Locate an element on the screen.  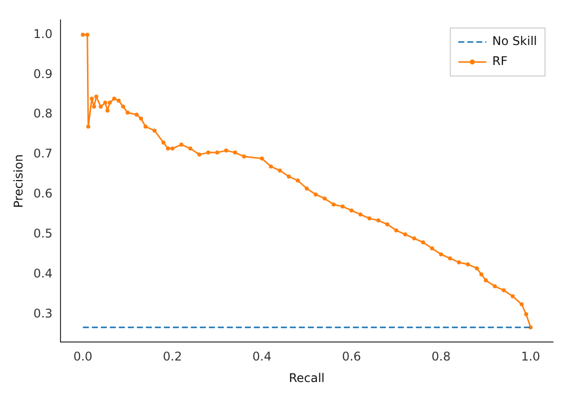
y-tick-label: 0.9 is located at coordinates (42, 73).